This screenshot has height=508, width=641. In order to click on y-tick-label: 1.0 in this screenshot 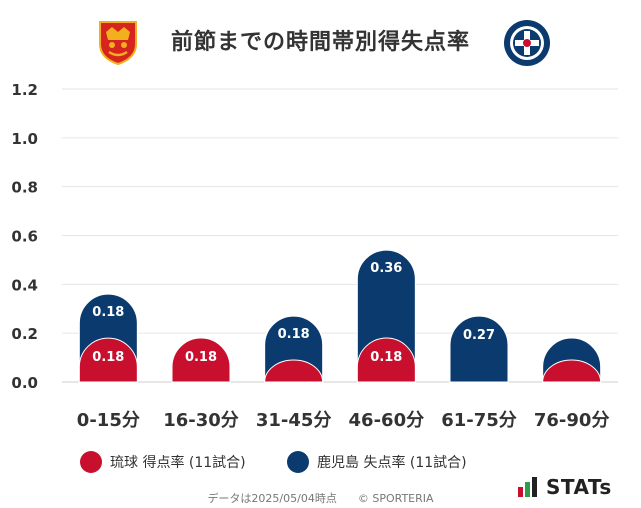, I will do `click(24, 139)`.